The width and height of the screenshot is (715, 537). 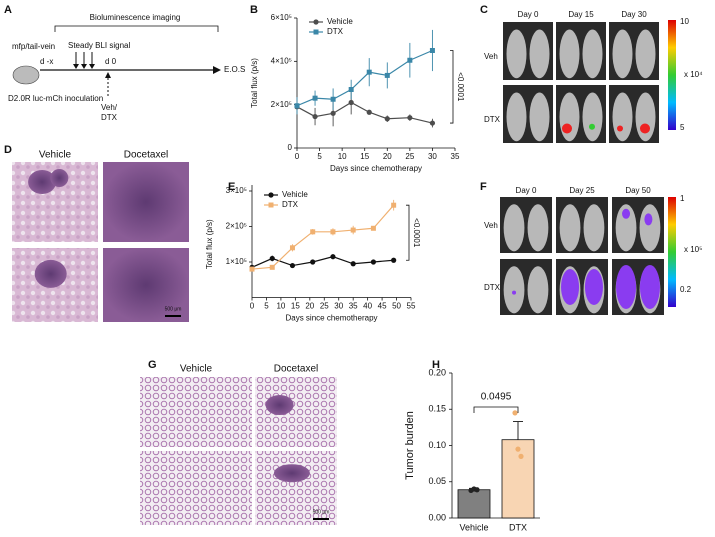 What do you see at coordinates (437, 445) in the screenshot?
I see `y-tick-label: 0.10` at bounding box center [437, 445].